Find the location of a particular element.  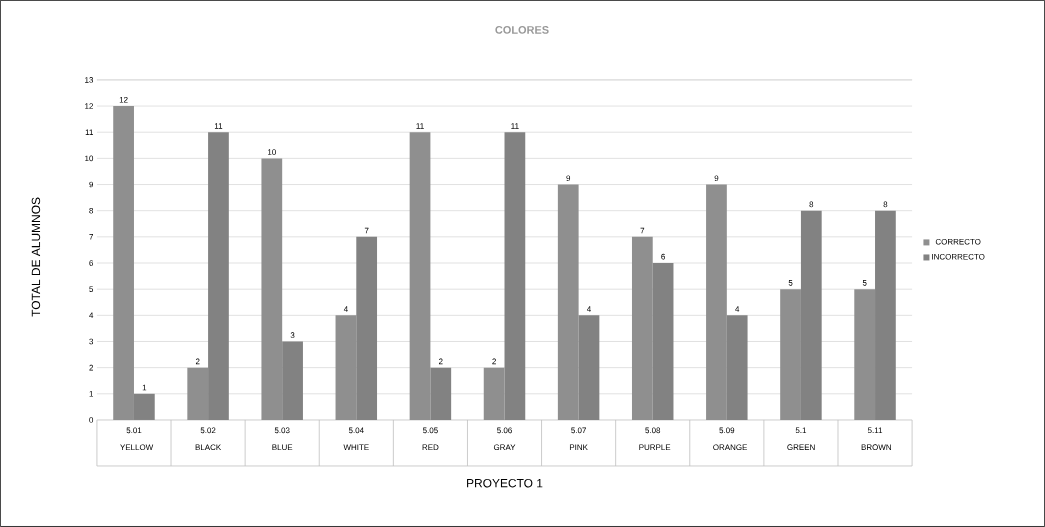

x-axis-title: PROYECTO 1 is located at coordinates (505, 483).